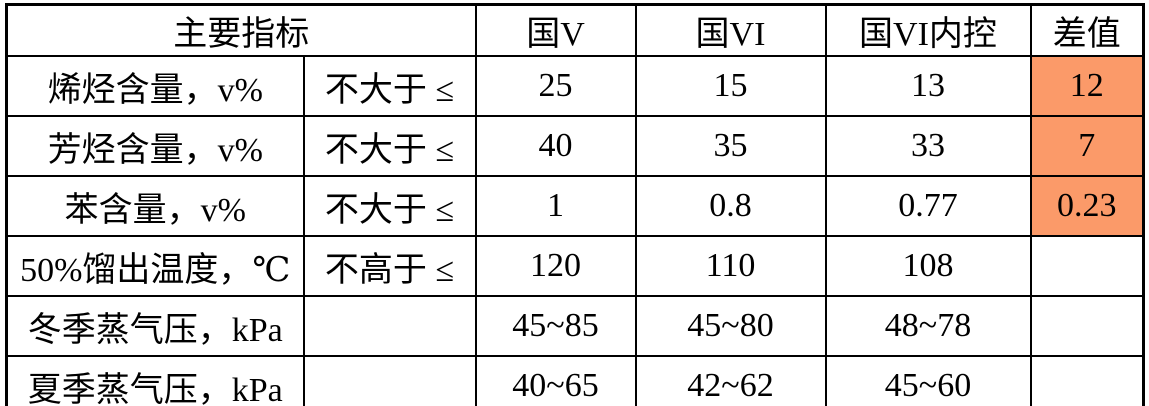 The height and width of the screenshot is (406, 1149). What do you see at coordinates (928, 326) in the screenshot?
I see `value-guo-vi-internal: 48~78` at bounding box center [928, 326].